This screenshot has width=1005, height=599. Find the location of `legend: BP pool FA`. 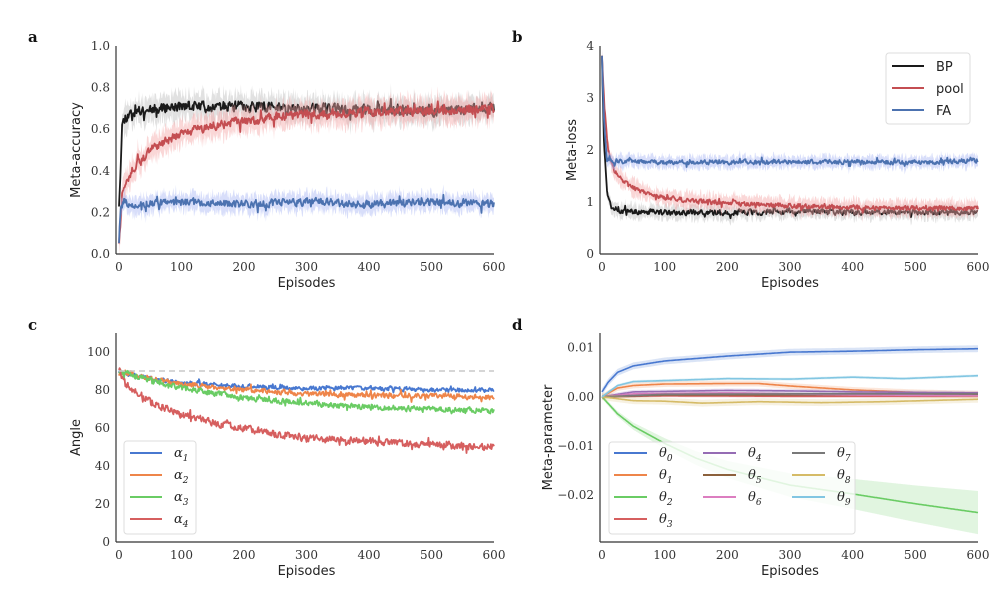

legend: BP pool FA is located at coordinates (928, 88).